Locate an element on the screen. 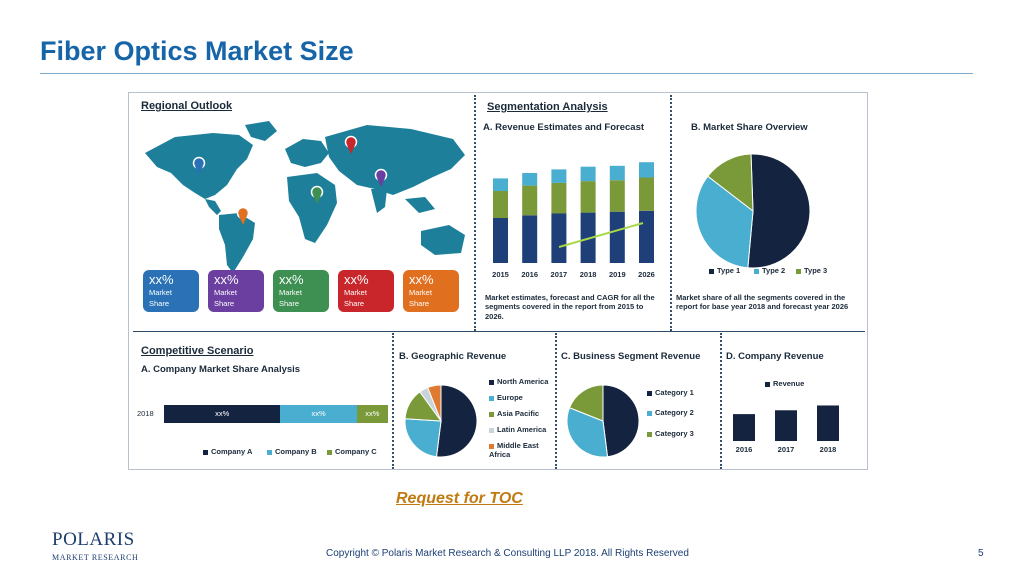 The height and width of the screenshot is (576, 1024). share-legend-item: Type 3 is located at coordinates (811, 270).